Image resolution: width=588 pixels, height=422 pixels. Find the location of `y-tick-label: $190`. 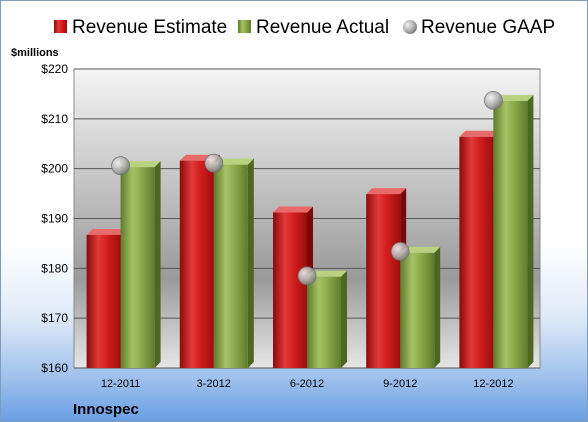

y-tick-label: $190 is located at coordinates (54, 219).